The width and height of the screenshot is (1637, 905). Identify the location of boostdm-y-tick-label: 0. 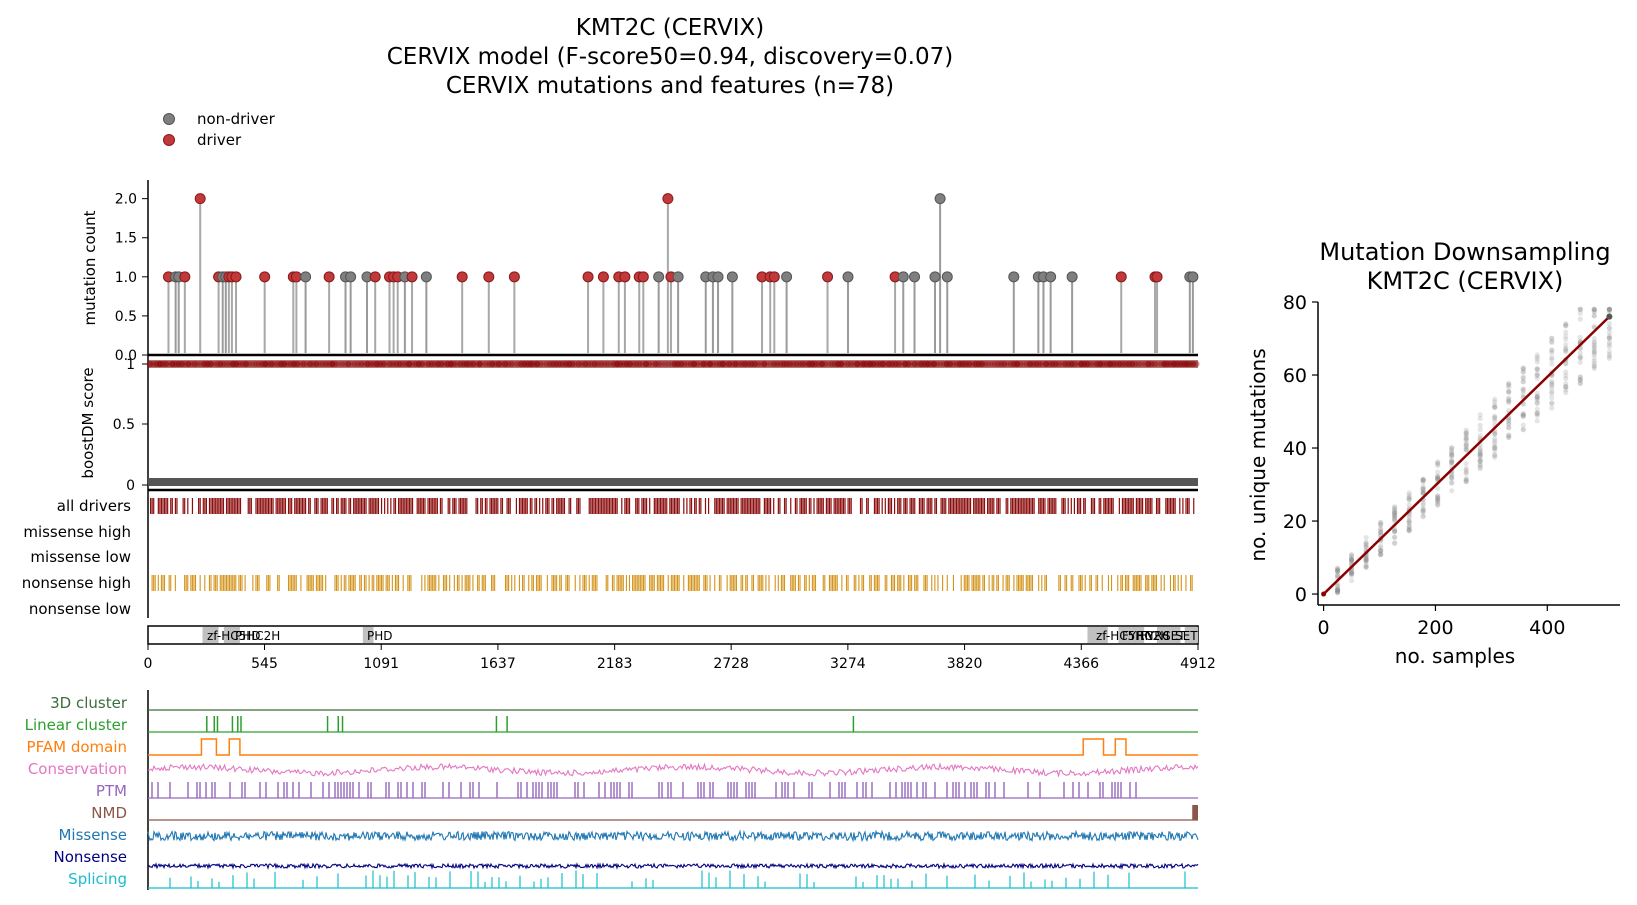
(130, 486).